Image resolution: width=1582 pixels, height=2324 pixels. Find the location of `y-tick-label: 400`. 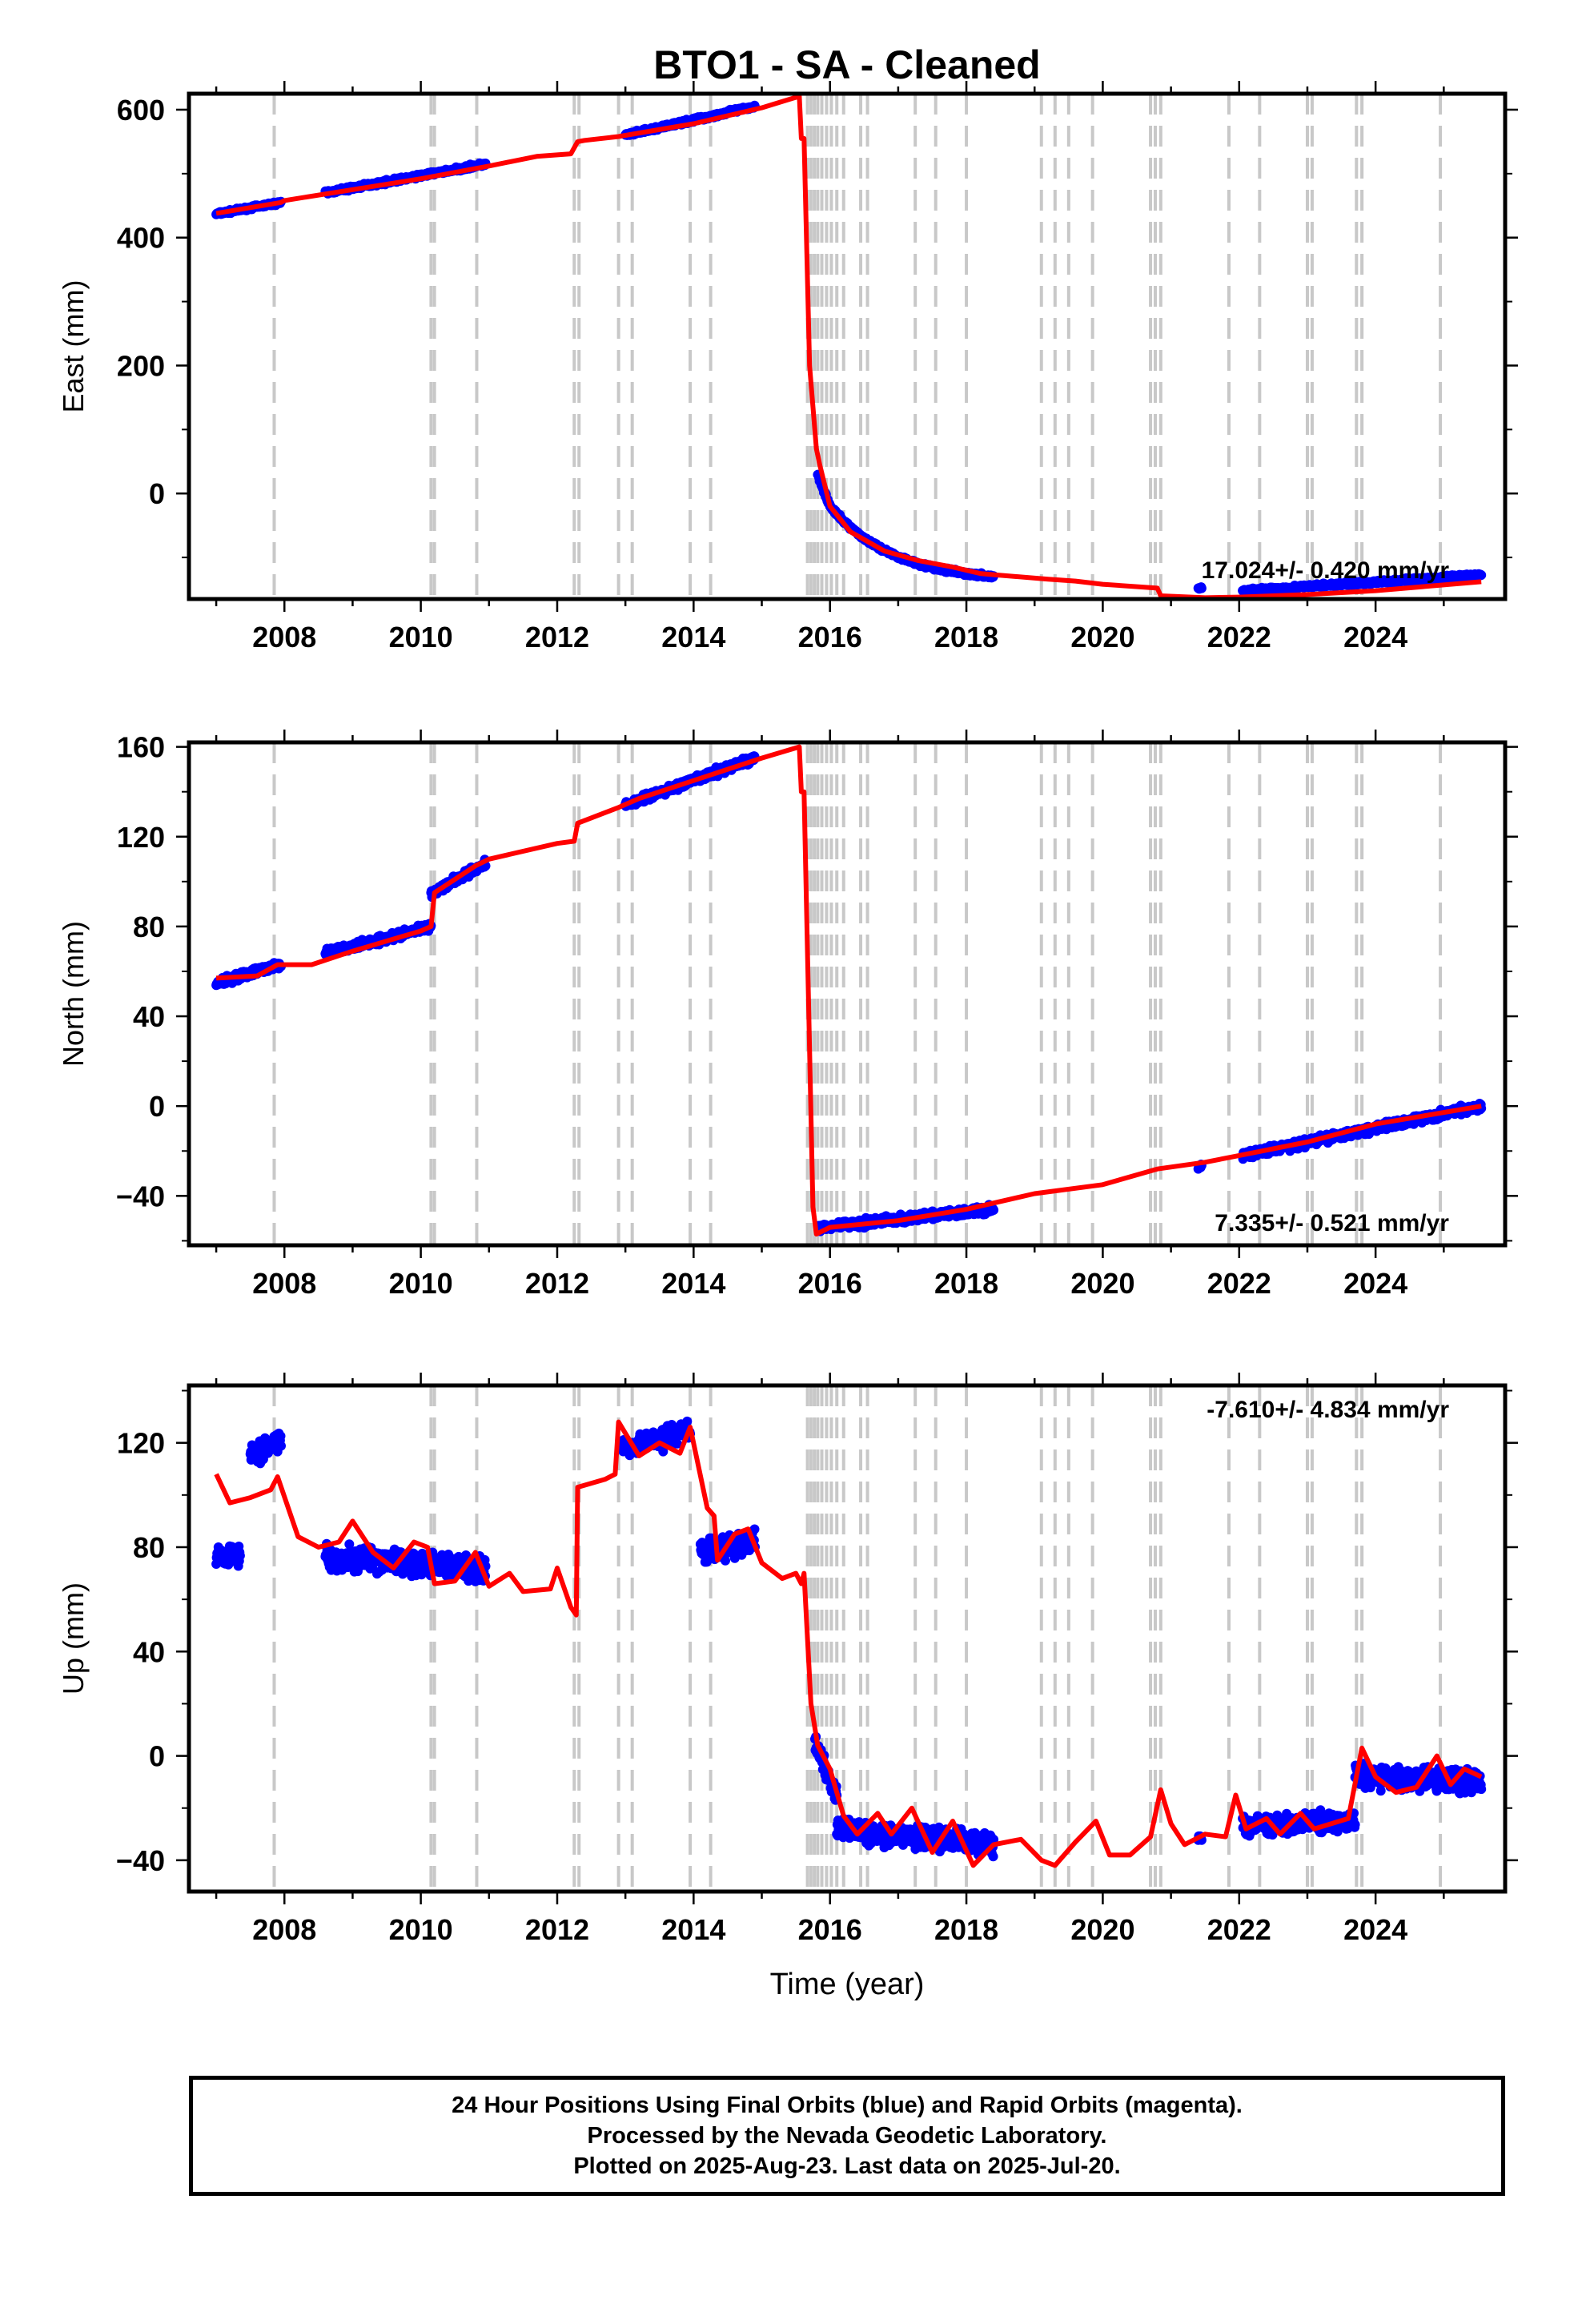

y-tick-label: 400 is located at coordinates (141, 239).